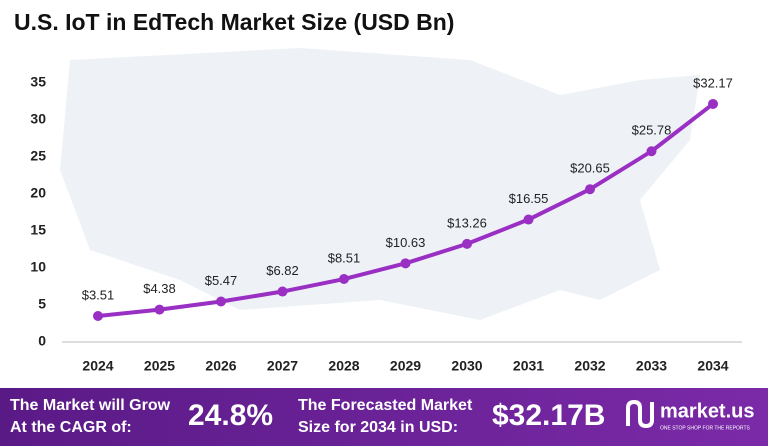  Describe the element at coordinates (282, 270) in the screenshot. I see `value-label: $6.82` at that location.